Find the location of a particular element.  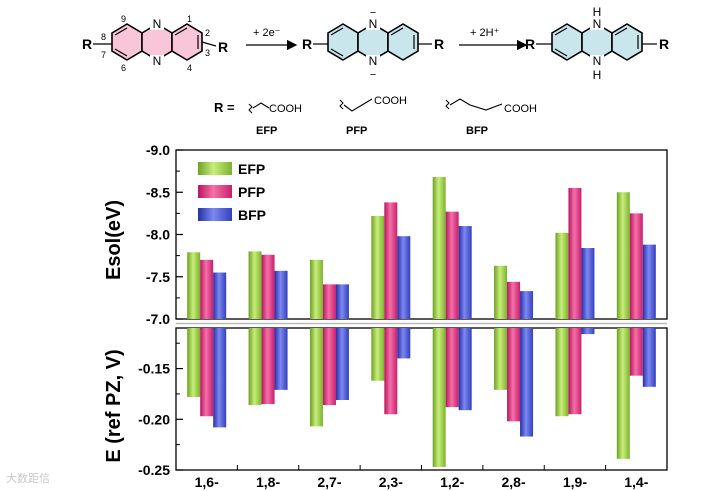

y-tick-label-top: -8.5 is located at coordinates (158, 192).